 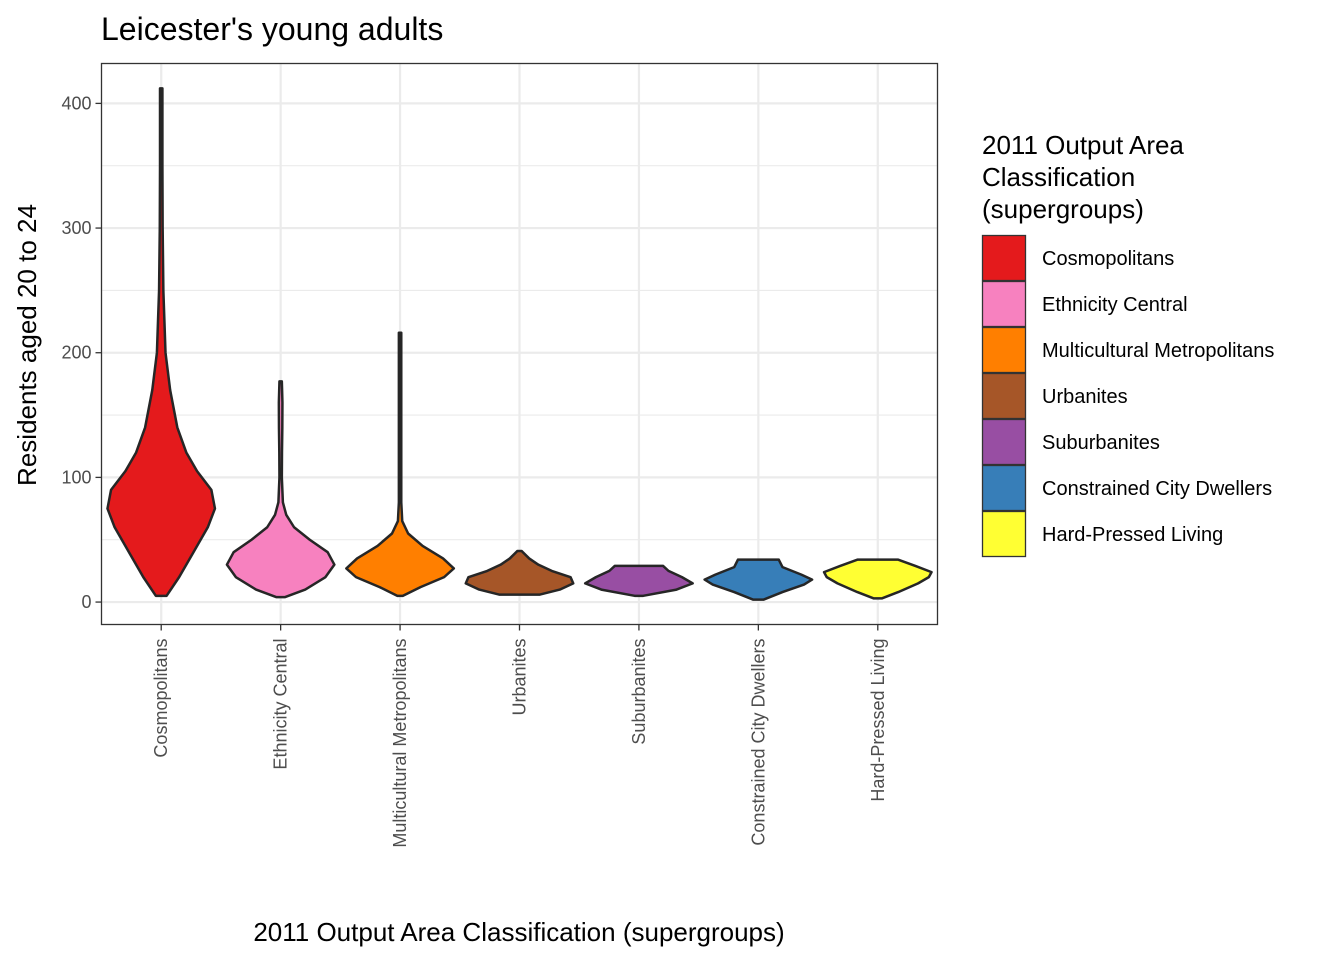 What do you see at coordinates (400, 464) in the screenshot?
I see `violin-multicultural-metropolitans` at bounding box center [400, 464].